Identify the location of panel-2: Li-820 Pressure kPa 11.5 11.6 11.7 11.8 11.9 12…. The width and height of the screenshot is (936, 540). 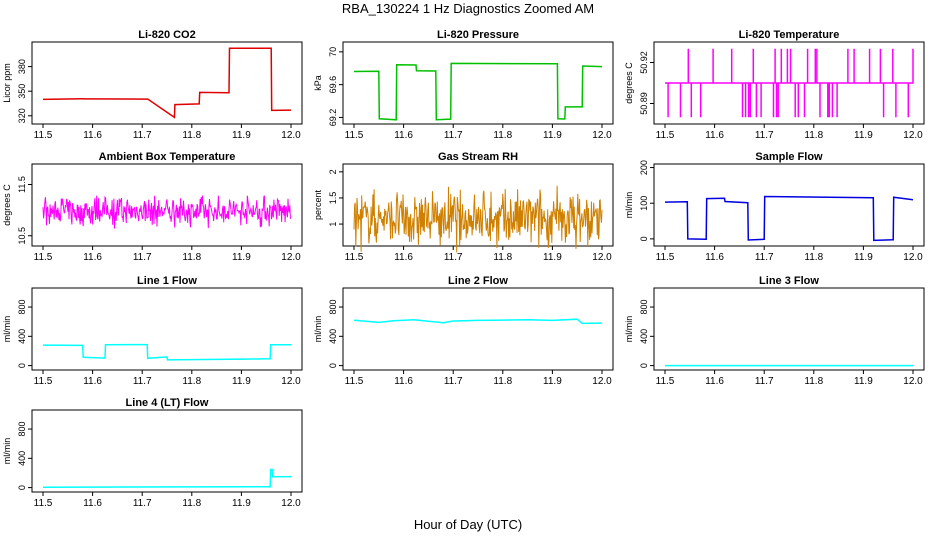
(463, 85).